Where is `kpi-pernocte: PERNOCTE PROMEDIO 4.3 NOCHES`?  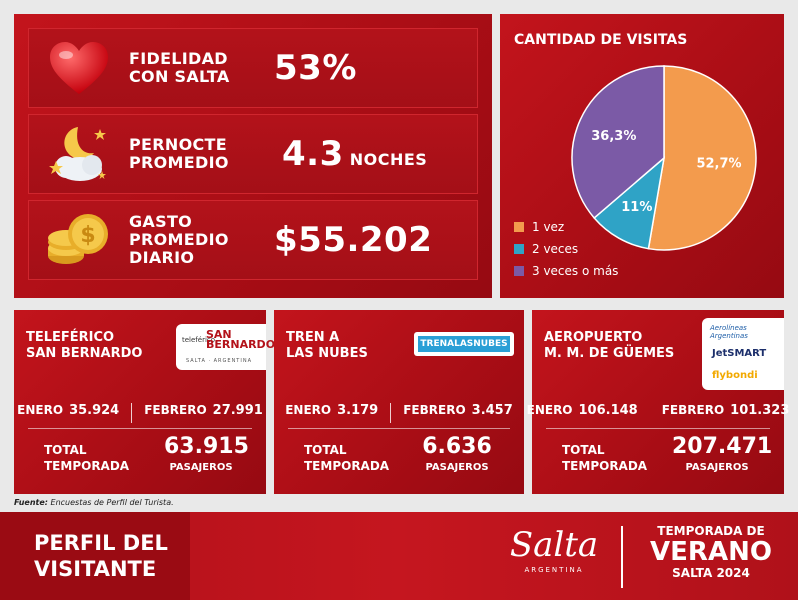 kpi-pernocte: PERNOCTE PROMEDIO 4.3 NOCHES is located at coordinates (253, 154).